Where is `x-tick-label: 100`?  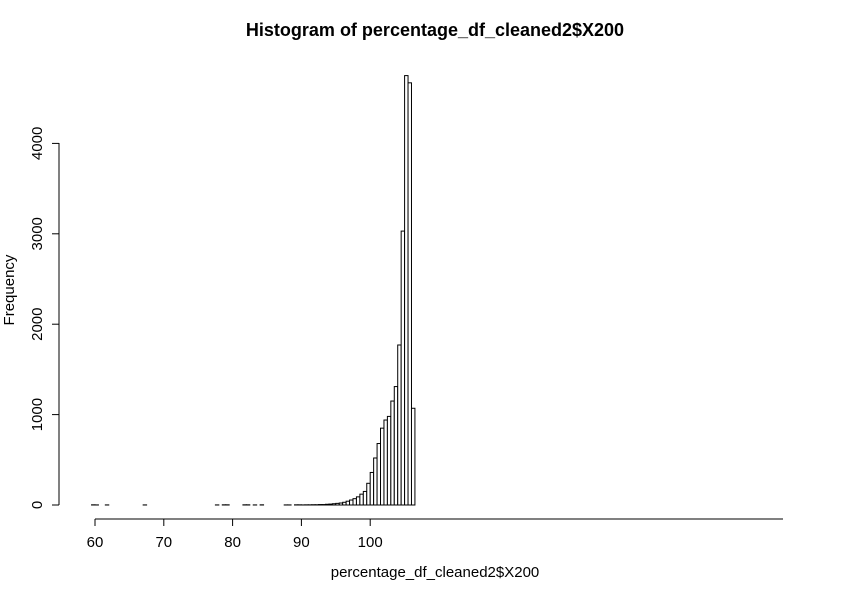 x-tick-label: 100 is located at coordinates (370, 542).